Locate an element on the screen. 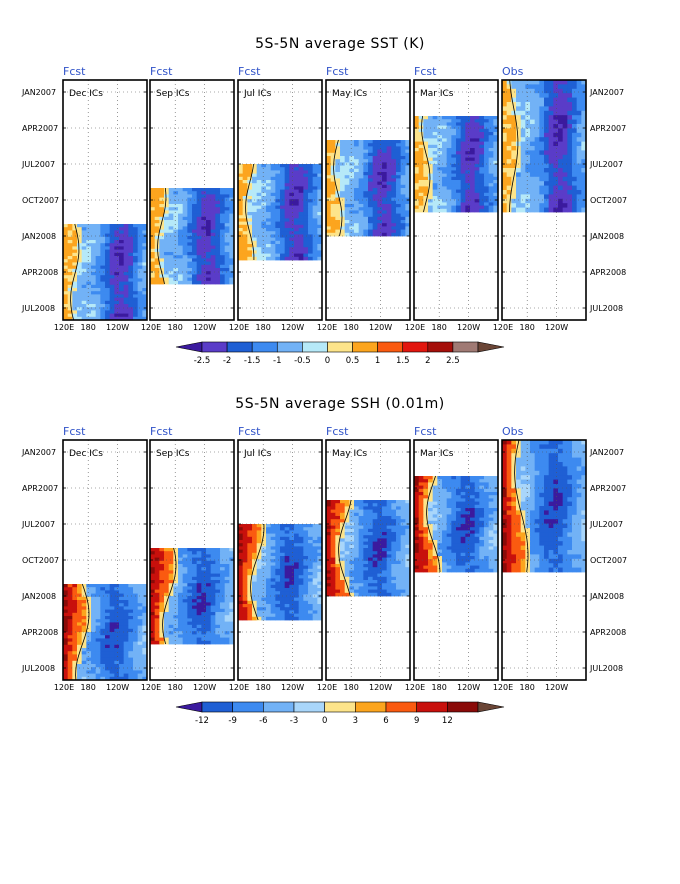 The image size is (680, 884). colorbar-level-label: 0.5 is located at coordinates (353, 361).